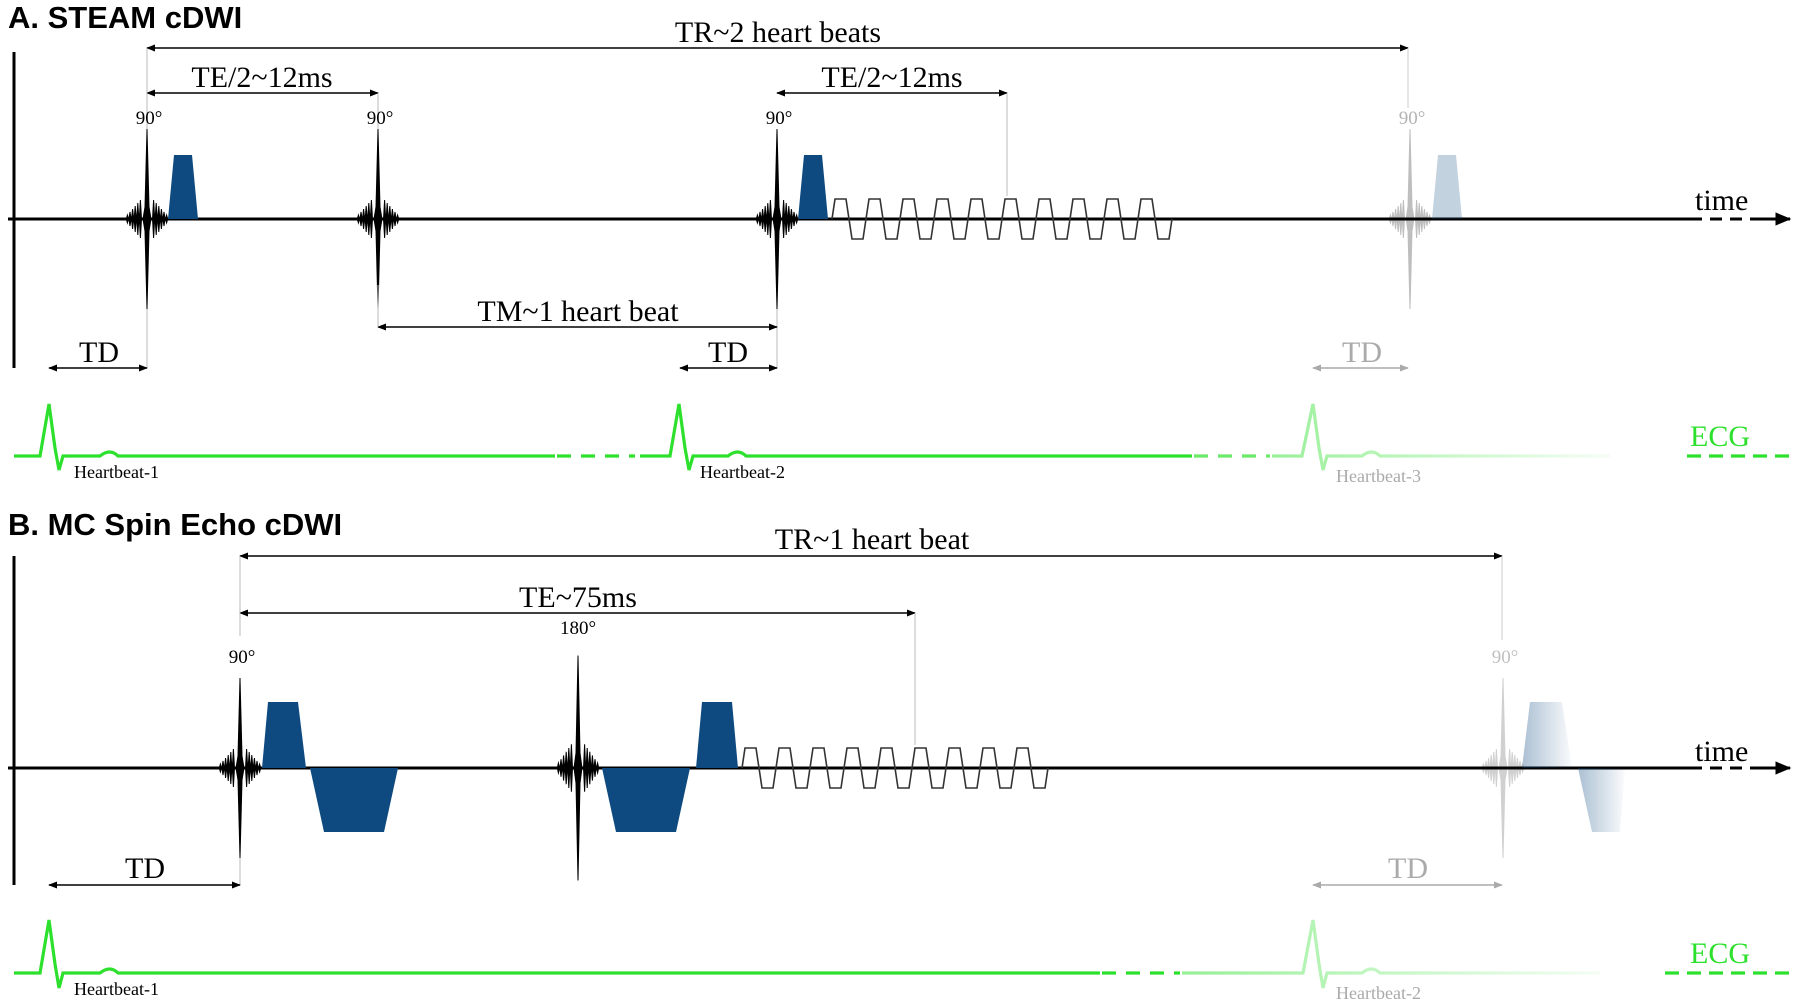 The width and height of the screenshot is (1800, 1006). What do you see at coordinates (380, 118) in the screenshot?
I see `panel-a-flip-2: 90°` at bounding box center [380, 118].